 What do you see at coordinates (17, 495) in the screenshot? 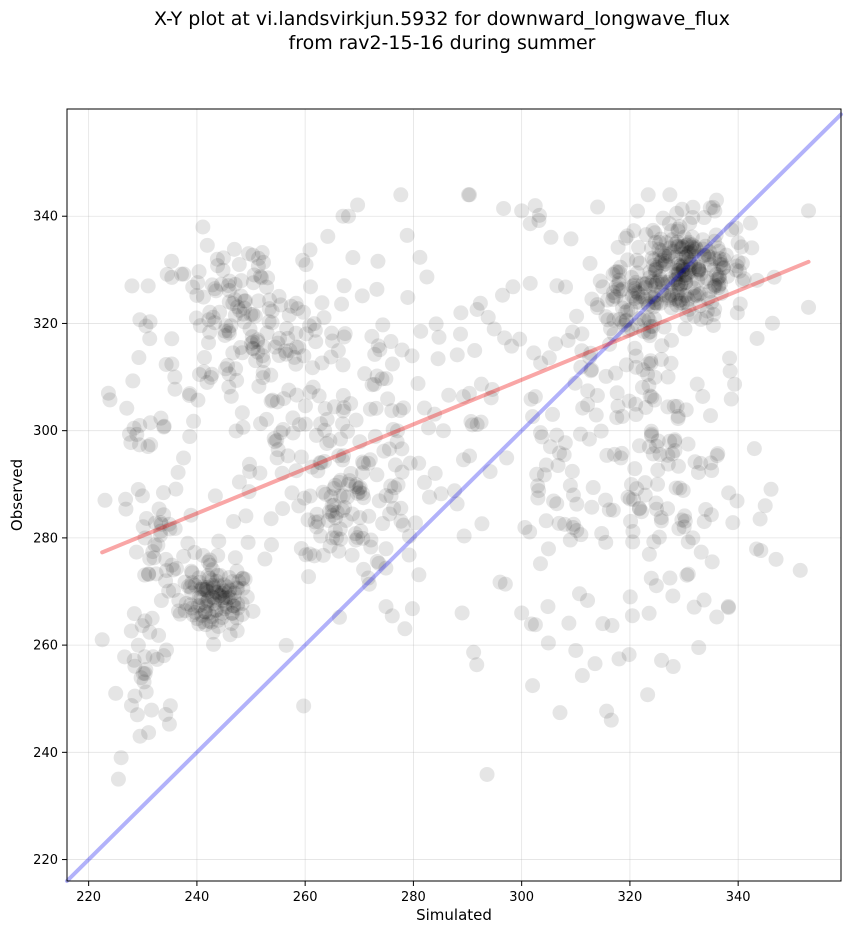
I see `y-axis-label: Observed` at bounding box center [17, 495].